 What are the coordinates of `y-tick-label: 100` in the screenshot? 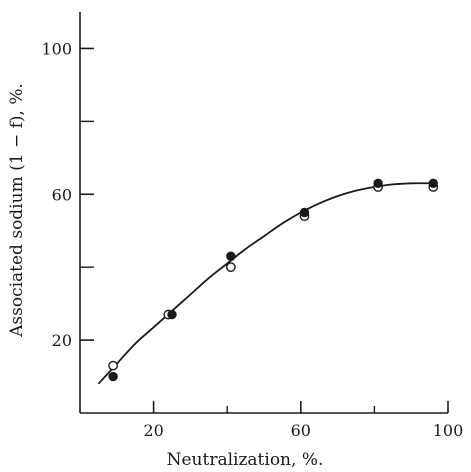 It's located at (56, 48).